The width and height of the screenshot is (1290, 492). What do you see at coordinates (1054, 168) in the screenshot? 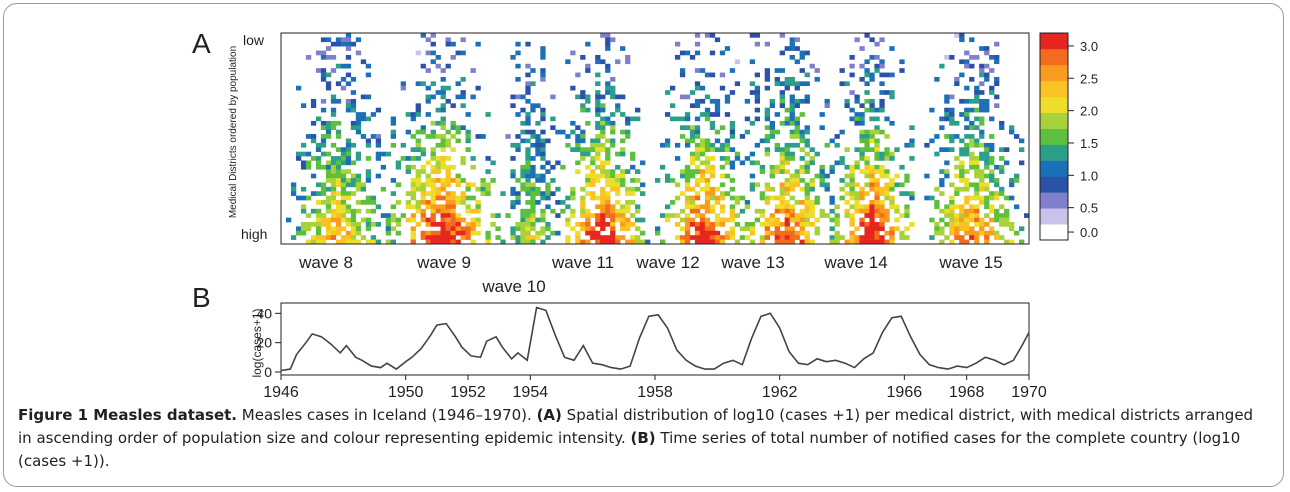
I see `colorbar-swatch` at bounding box center [1054, 168].